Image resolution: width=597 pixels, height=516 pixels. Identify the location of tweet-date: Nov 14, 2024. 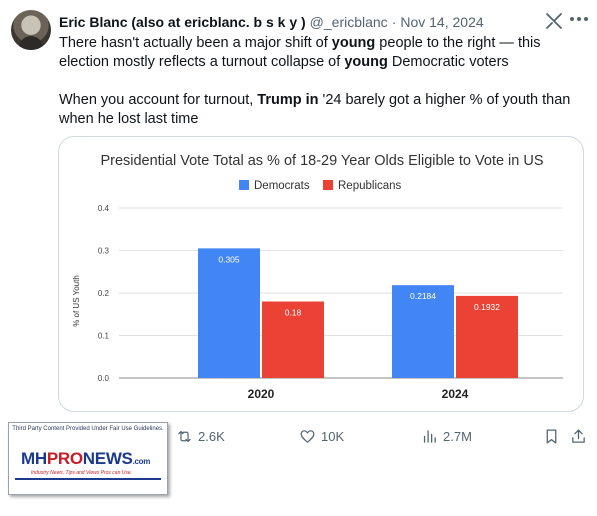
(442, 22).